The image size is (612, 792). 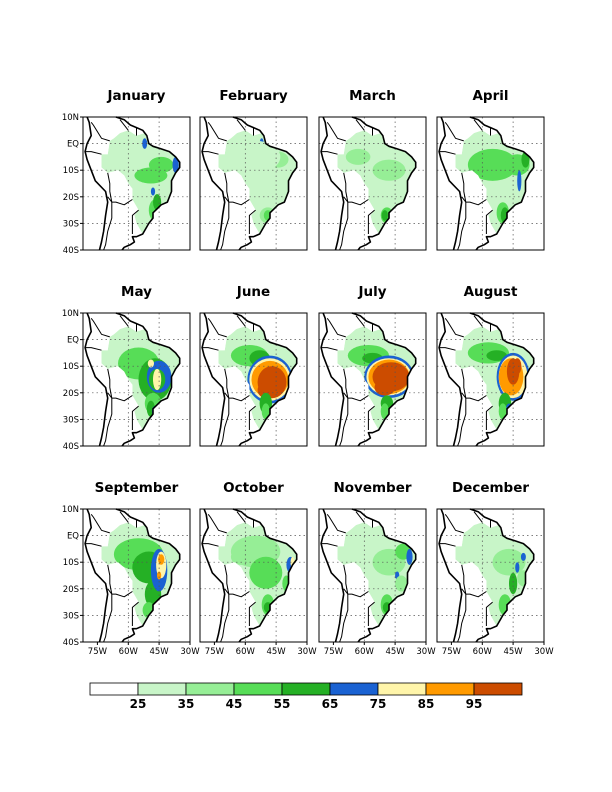 I want to click on map-panel-april: April, so click(x=490, y=169).